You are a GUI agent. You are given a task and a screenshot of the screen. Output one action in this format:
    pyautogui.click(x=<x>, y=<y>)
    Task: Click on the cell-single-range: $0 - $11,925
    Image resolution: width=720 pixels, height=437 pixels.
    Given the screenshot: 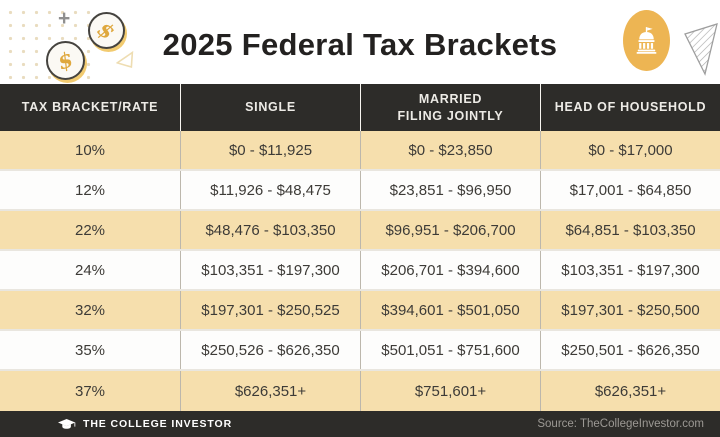 What is the action you would take?
    pyautogui.click(x=270, y=150)
    